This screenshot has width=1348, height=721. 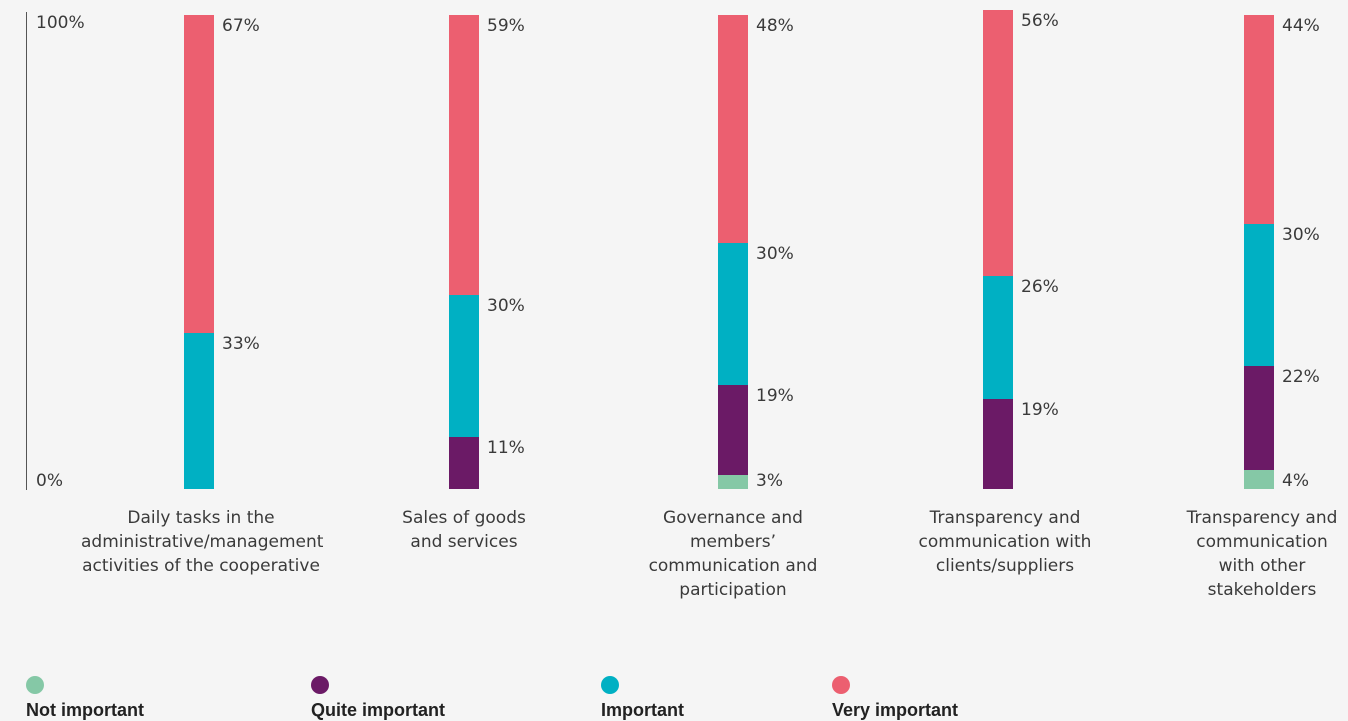 What do you see at coordinates (26, 251) in the screenshot?
I see `y-axis-line` at bounding box center [26, 251].